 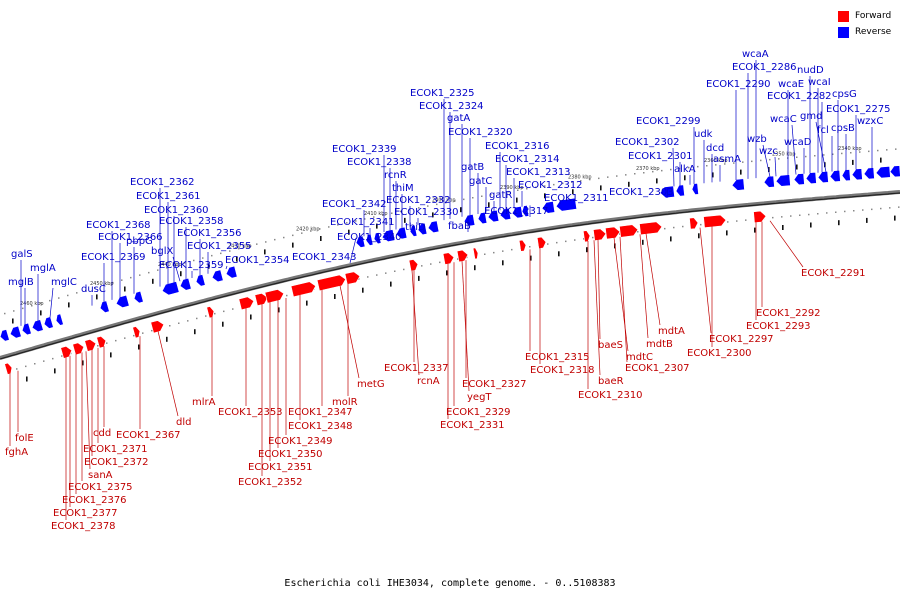 What do you see at coordinates (597, 308) in the screenshot?
I see `forward-leader-baer` at bounding box center [597, 308].